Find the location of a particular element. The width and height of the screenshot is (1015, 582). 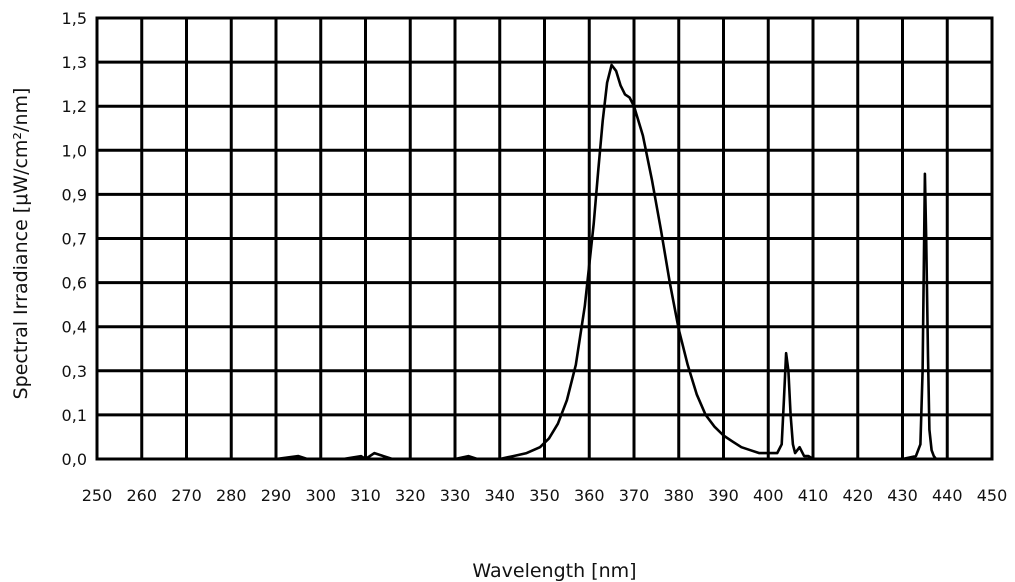

x-tick-label: 310 is located at coordinates (365, 495).